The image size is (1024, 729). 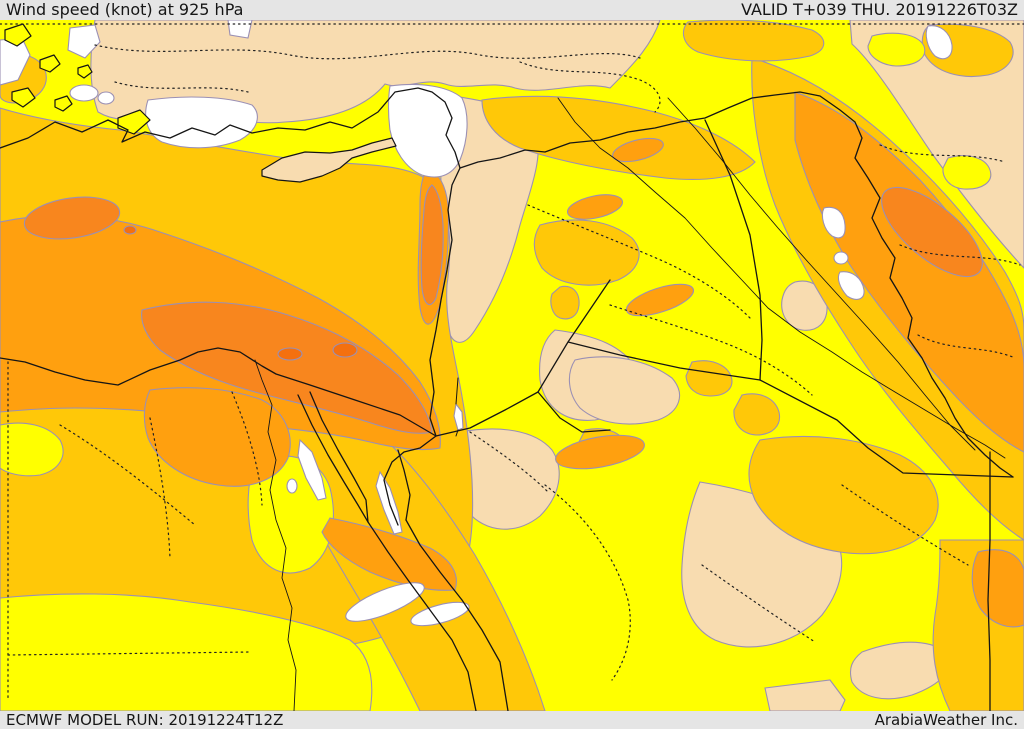 What do you see at coordinates (997, 588) in the screenshot?
I see `orange-gulf-corner-blob` at bounding box center [997, 588].